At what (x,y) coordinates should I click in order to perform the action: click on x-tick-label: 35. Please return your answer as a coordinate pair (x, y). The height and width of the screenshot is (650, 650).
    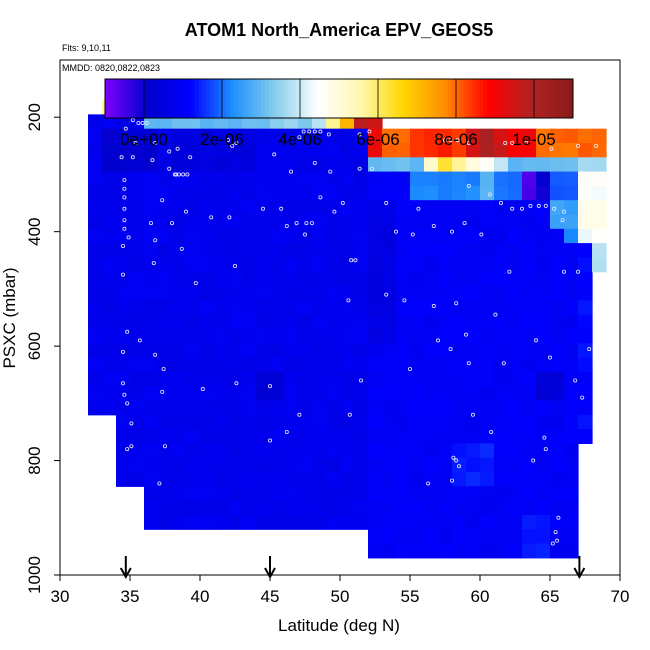
    Looking at the image, I should click on (130, 596).